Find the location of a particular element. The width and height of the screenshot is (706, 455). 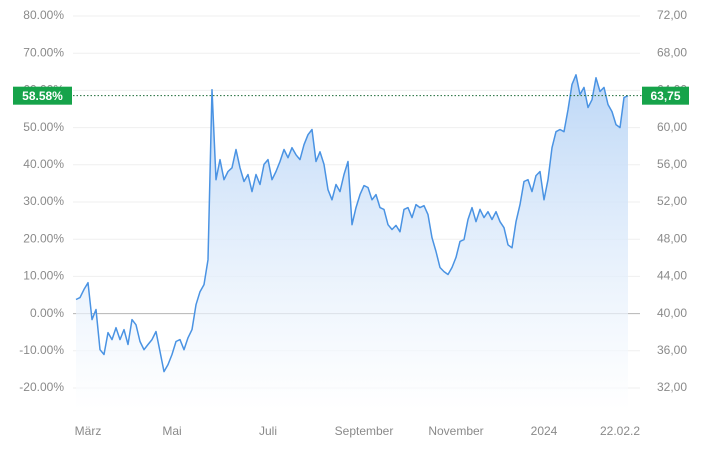

x-tick-label: 22.02.2 is located at coordinates (620, 431).